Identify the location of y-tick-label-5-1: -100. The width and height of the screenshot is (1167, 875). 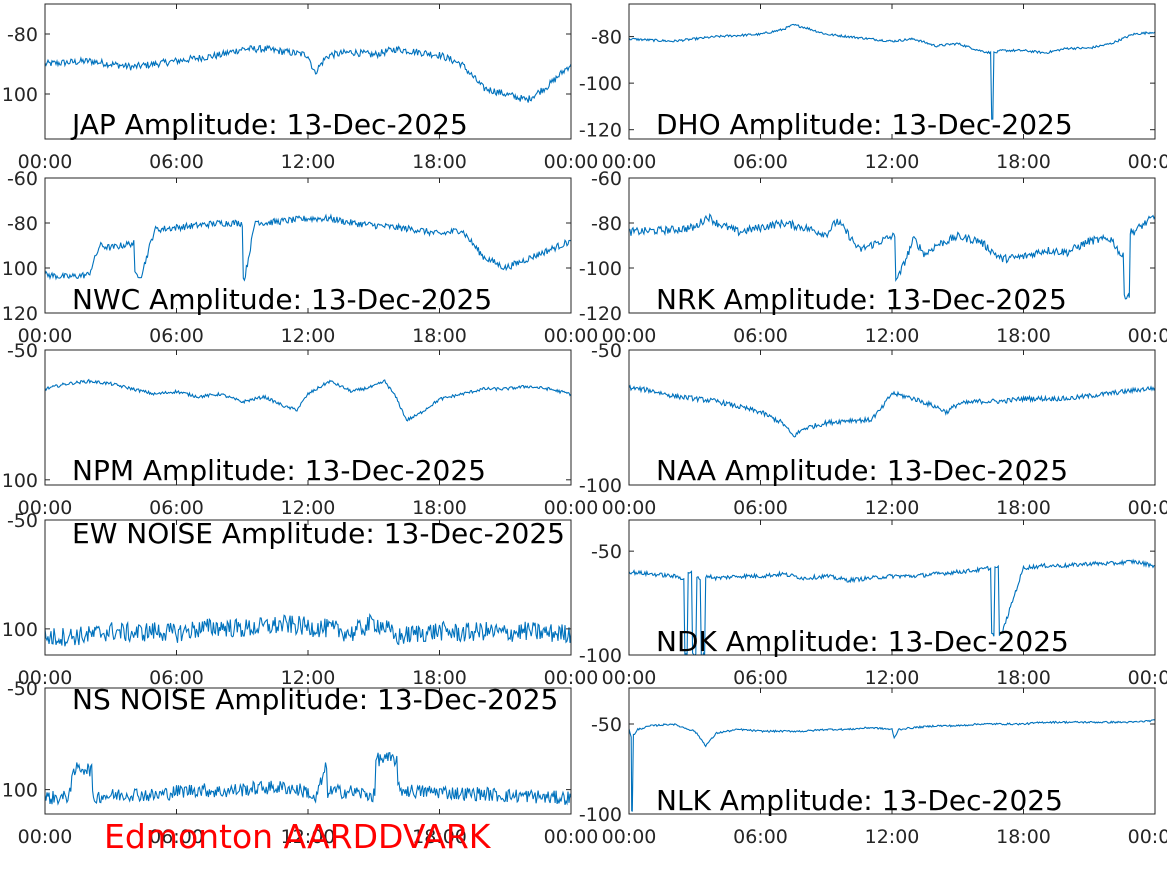
(600, 486).